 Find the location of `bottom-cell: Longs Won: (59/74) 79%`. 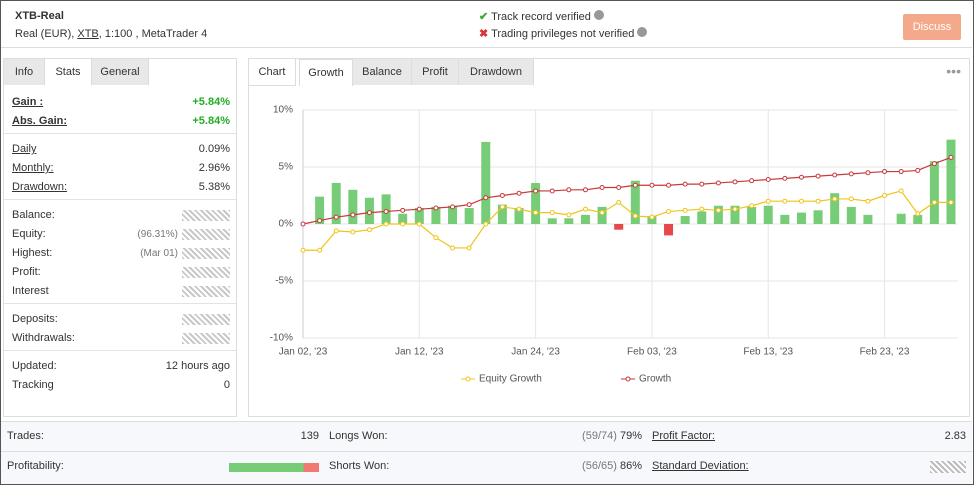

bottom-cell: Longs Won: (59/74) 79% is located at coordinates (485, 436).